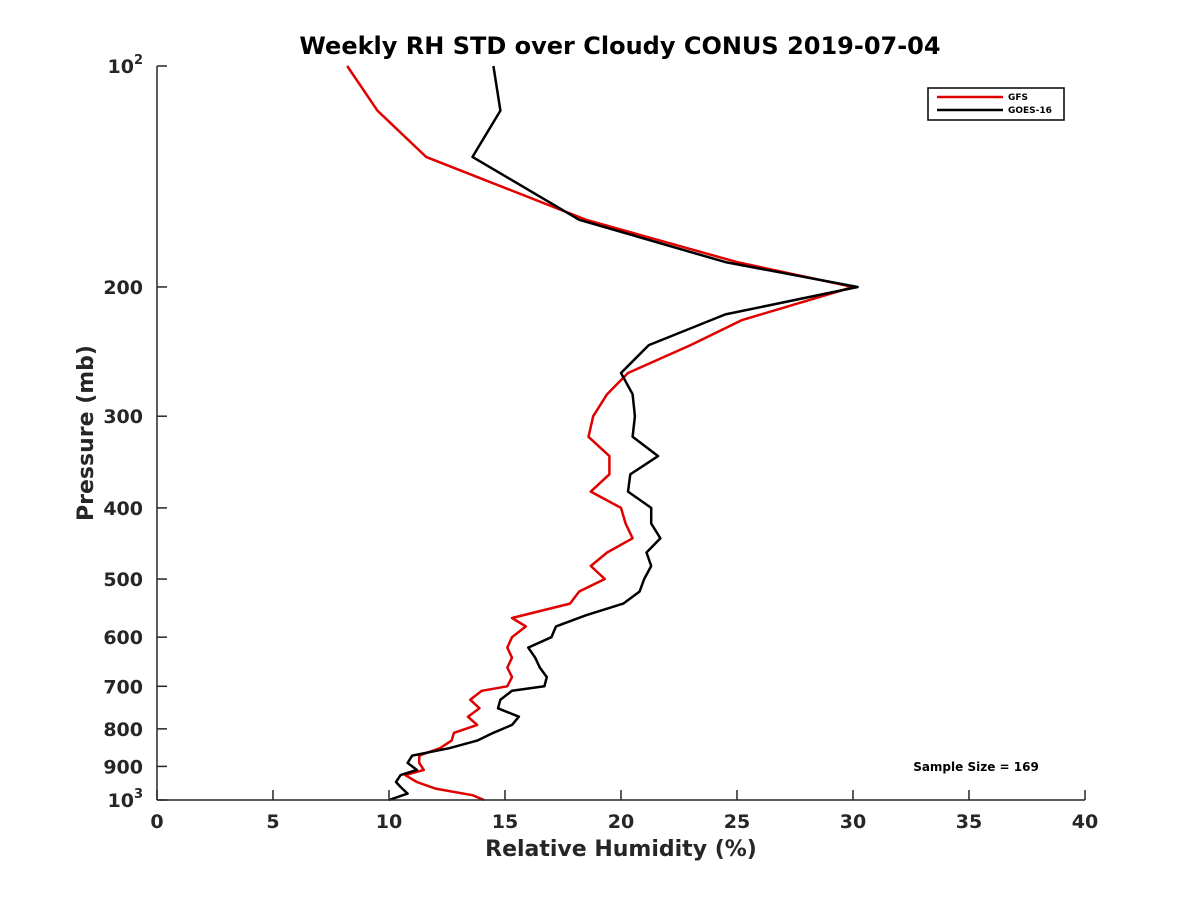 The width and height of the screenshot is (1200, 900). Describe the element at coordinates (853, 822) in the screenshot. I see `x-tick-label: 30` at that location.